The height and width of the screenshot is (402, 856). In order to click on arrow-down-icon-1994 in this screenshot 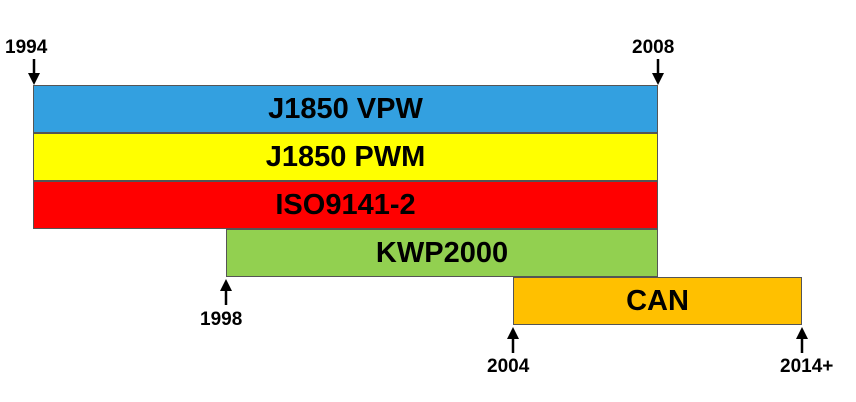, I will do `click(34, 72)`.